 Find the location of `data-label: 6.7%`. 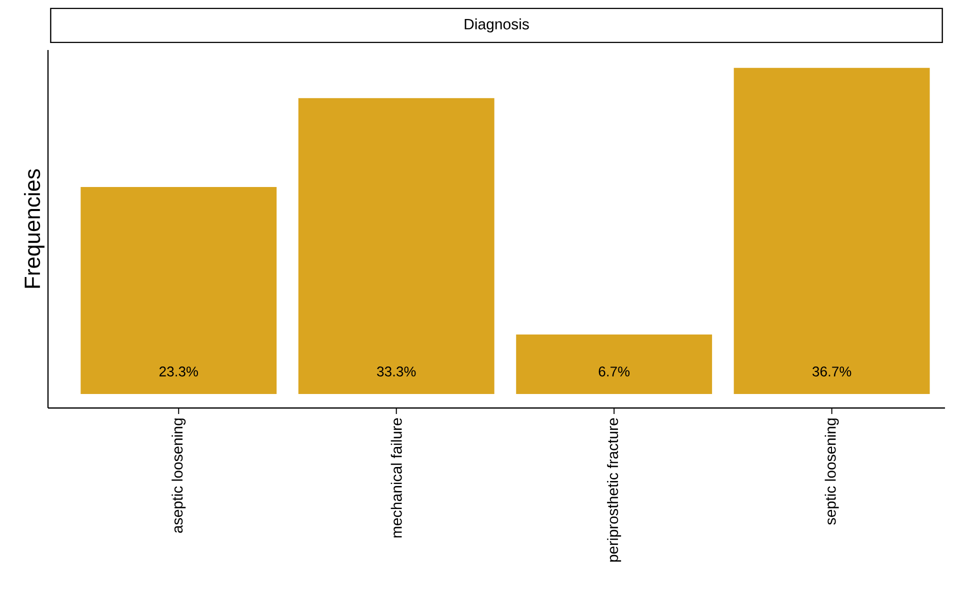

data-label: 6.7% is located at coordinates (614, 371).